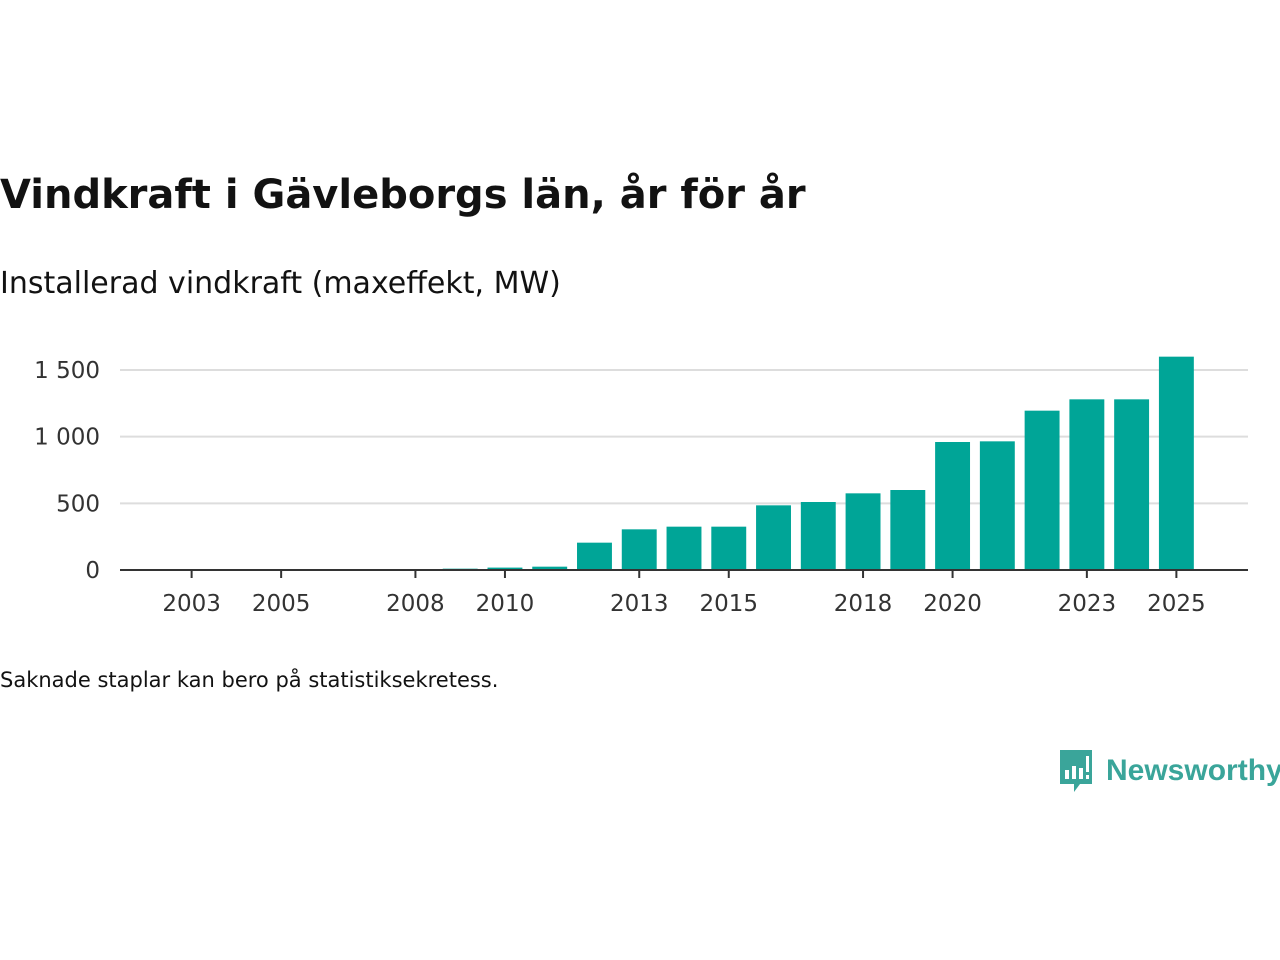 The image size is (1280, 960). Describe the element at coordinates (729, 548) in the screenshot. I see `bar-2015` at that location.